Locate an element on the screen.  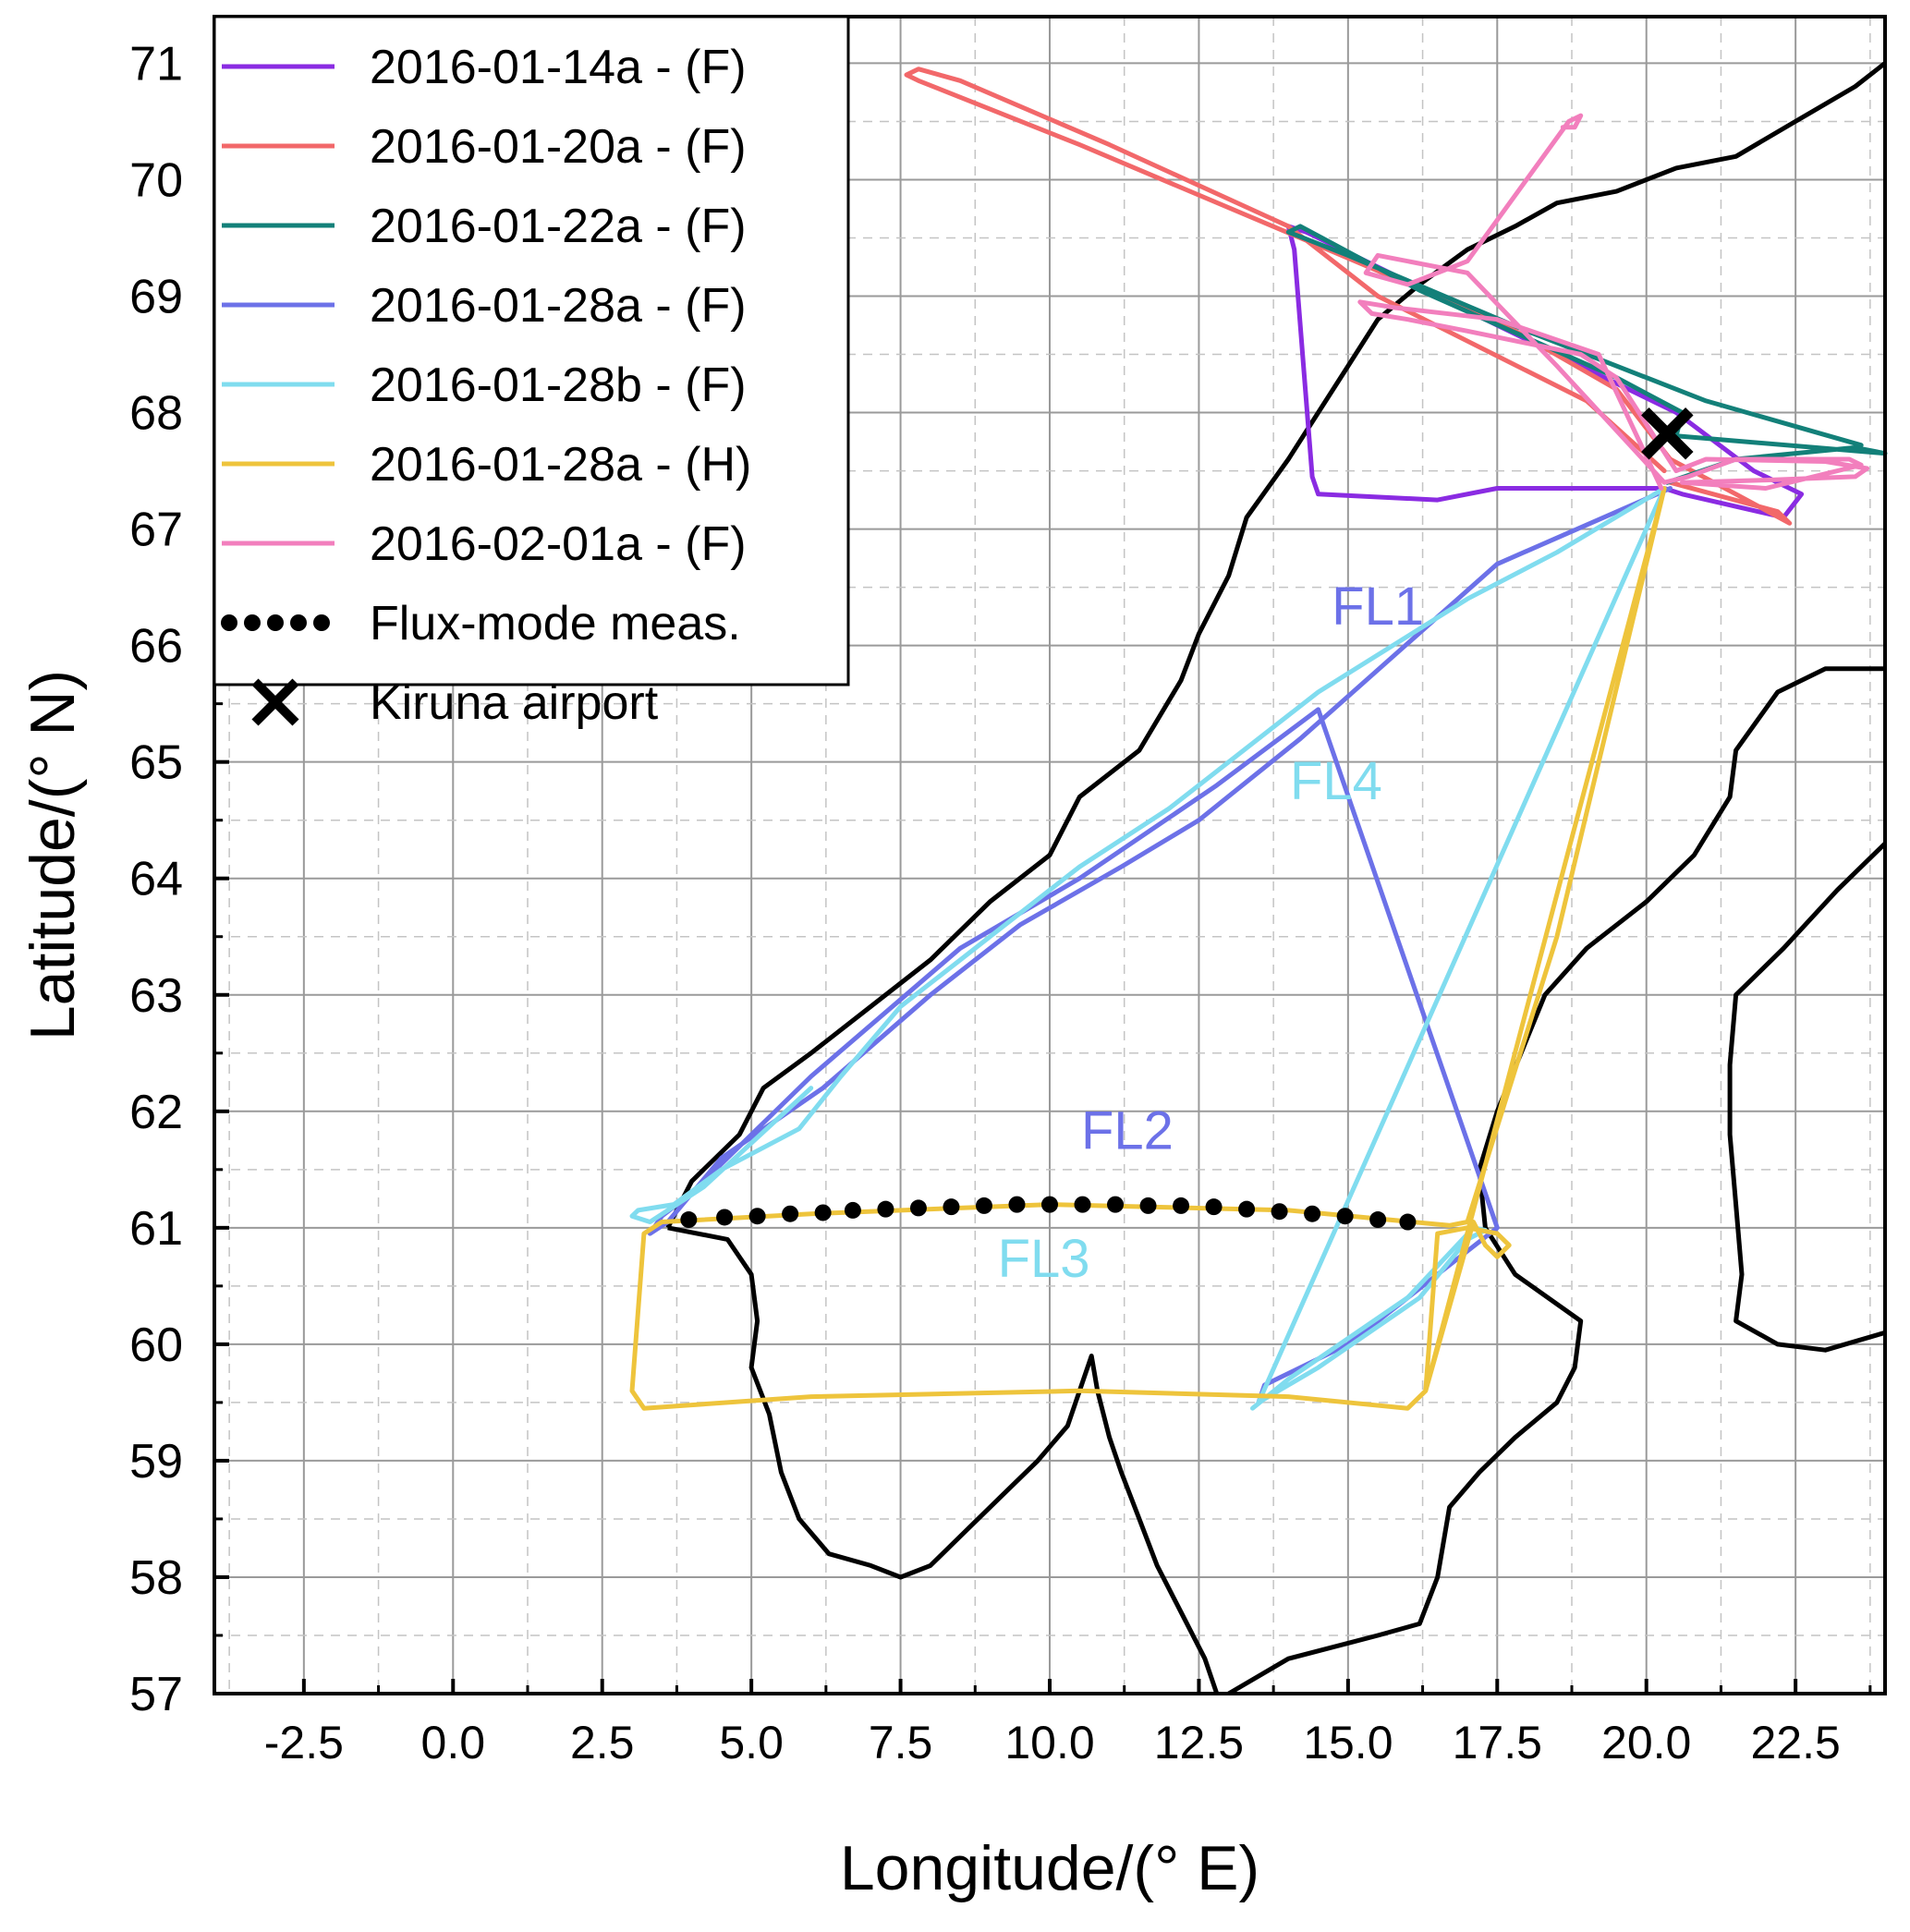
legend-item-2016-01-20a-f: 2016-01-20a - (F) is located at coordinates (485, 147).